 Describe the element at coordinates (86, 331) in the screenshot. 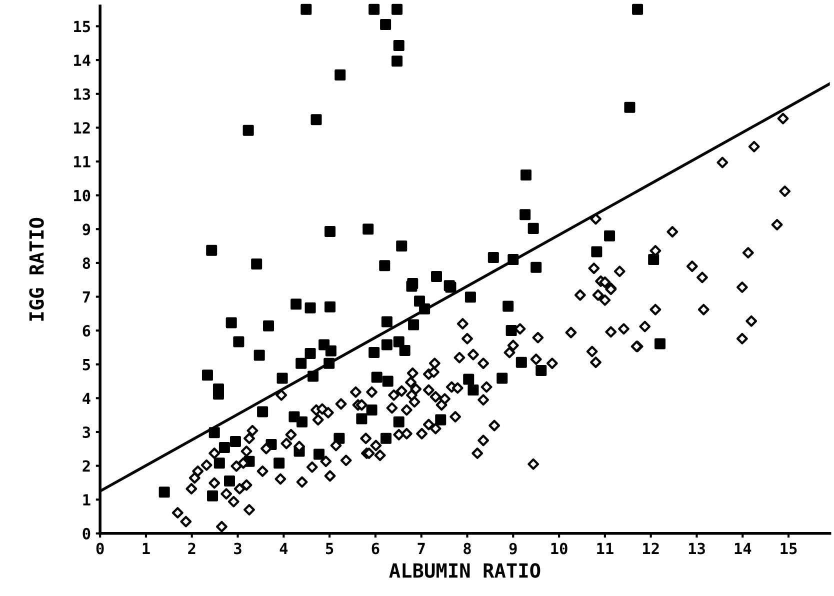

I see `y-tick-label: 6` at that location.